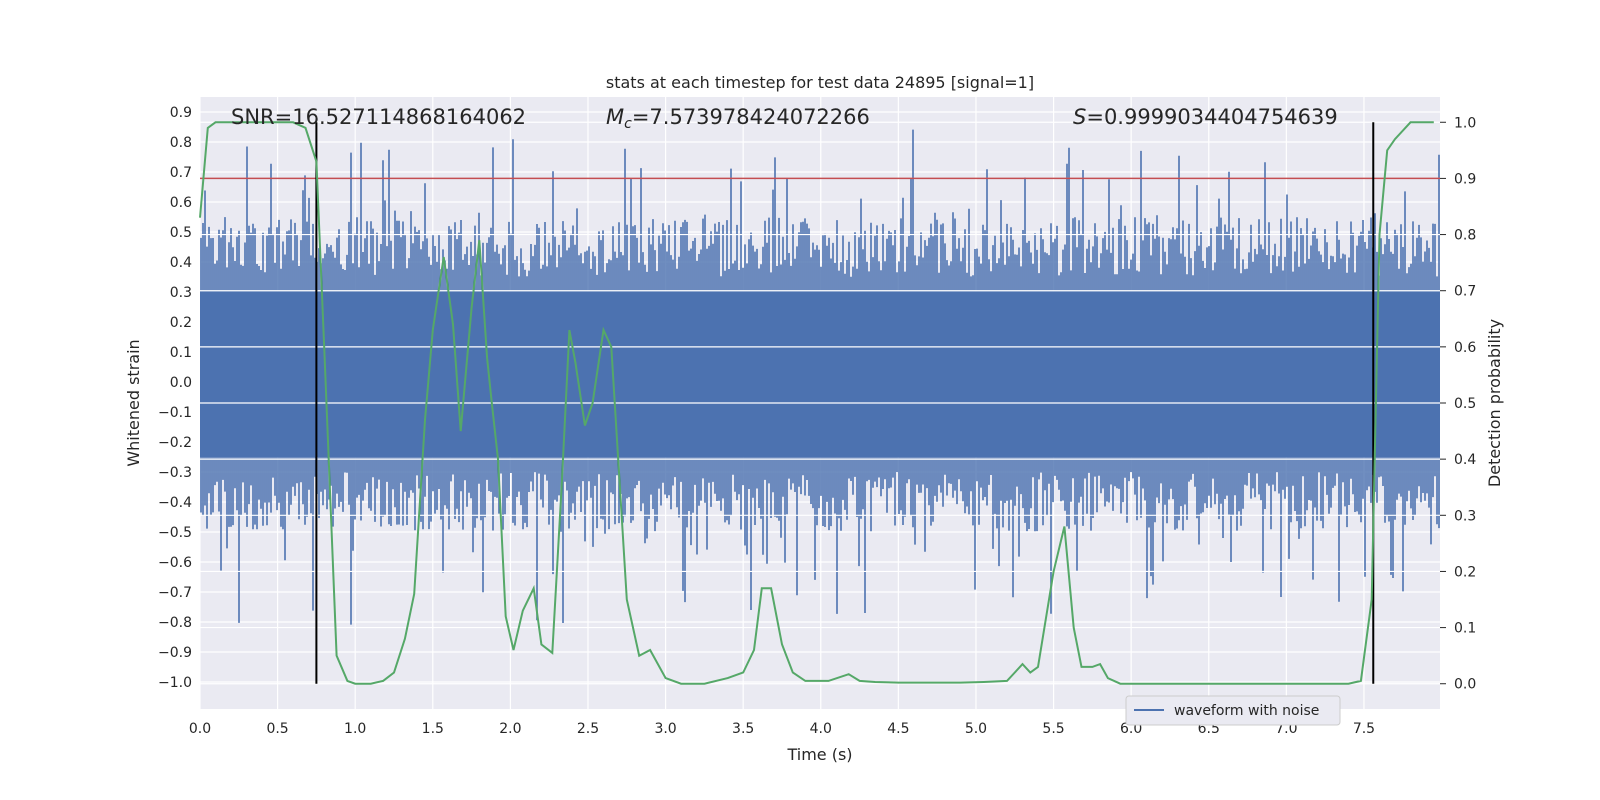  What do you see at coordinates (1465, 572) in the screenshot?
I see `y2-tick-label: 0.2` at bounding box center [1465, 572].